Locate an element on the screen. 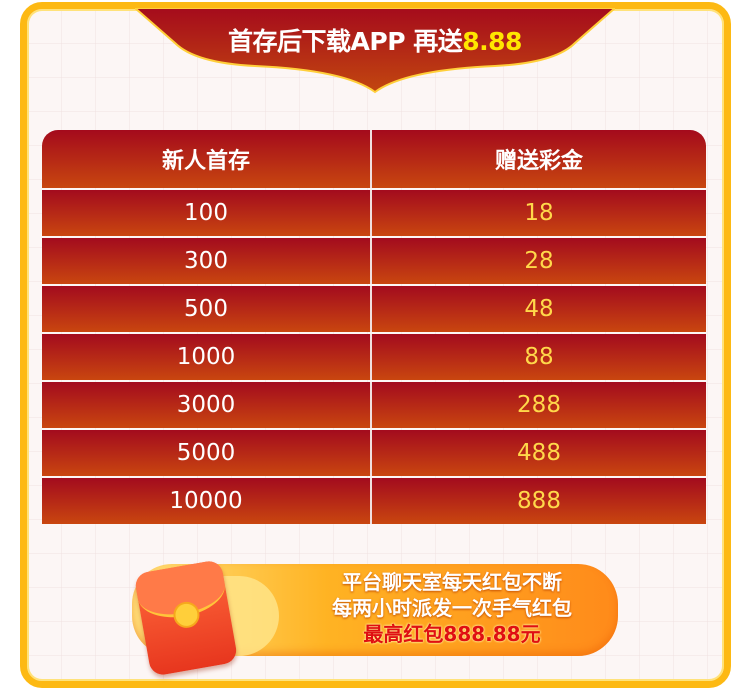 Image resolution: width=750 pixels, height=691 pixels. red-envelope-icon is located at coordinates (186, 618).